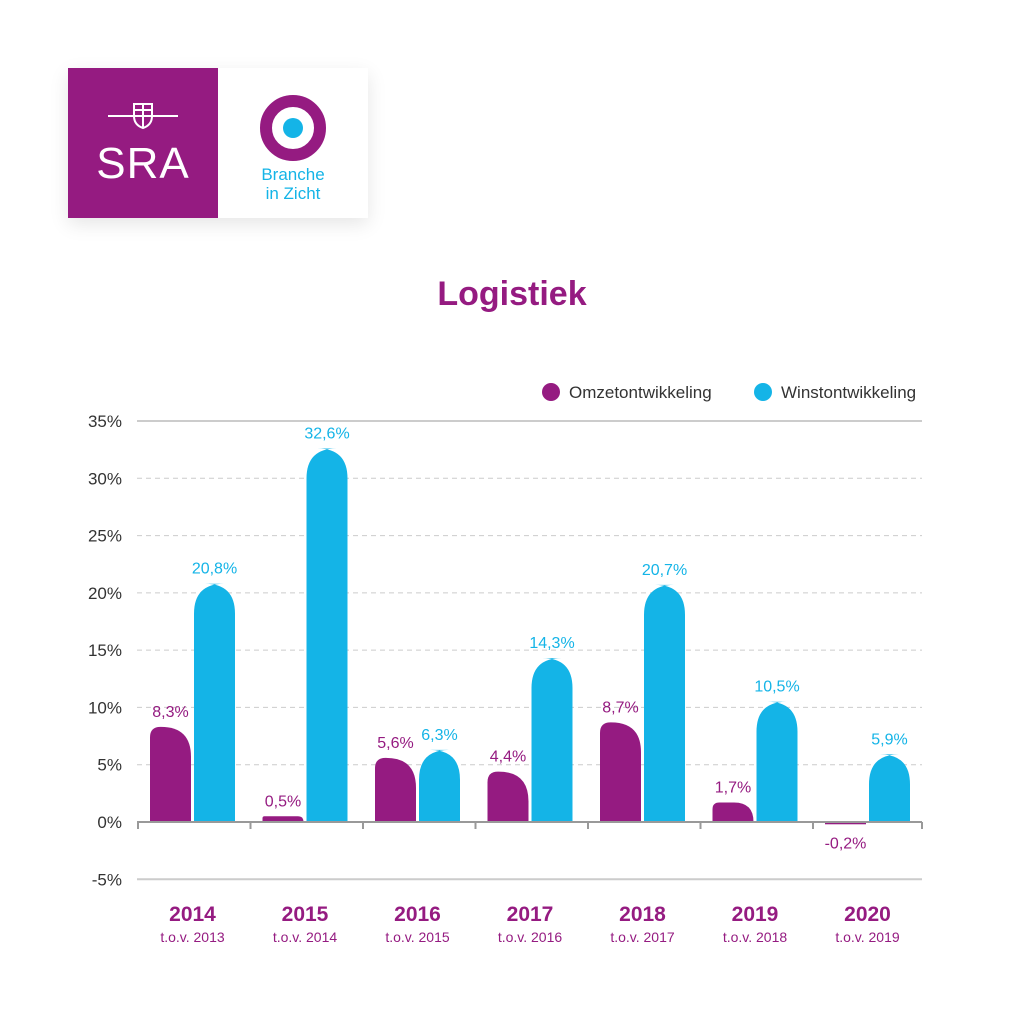 The height and width of the screenshot is (1024, 1024). I want to click on shield-emblem-icon, so click(143, 116).